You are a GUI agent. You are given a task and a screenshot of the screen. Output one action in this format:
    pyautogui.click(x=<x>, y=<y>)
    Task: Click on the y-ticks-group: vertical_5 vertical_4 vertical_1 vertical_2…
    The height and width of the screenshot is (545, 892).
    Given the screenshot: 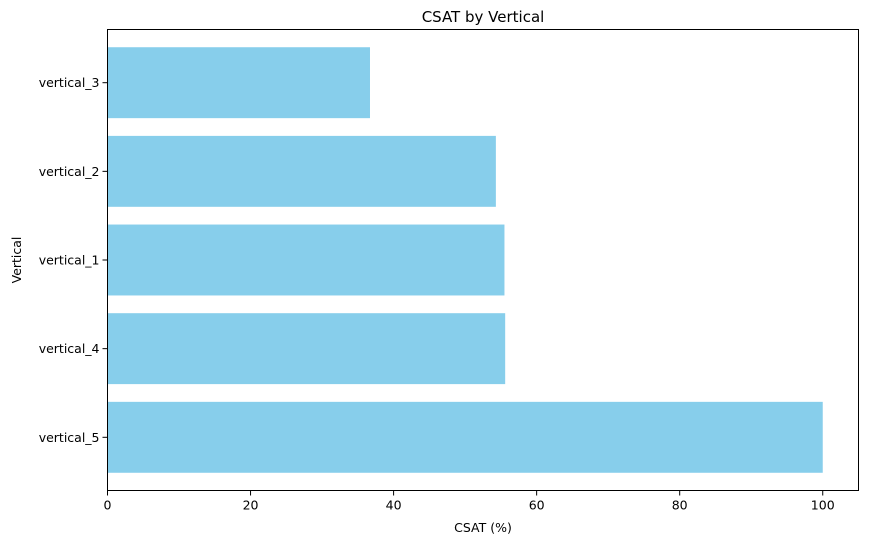 What is the action you would take?
    pyautogui.click(x=73, y=260)
    